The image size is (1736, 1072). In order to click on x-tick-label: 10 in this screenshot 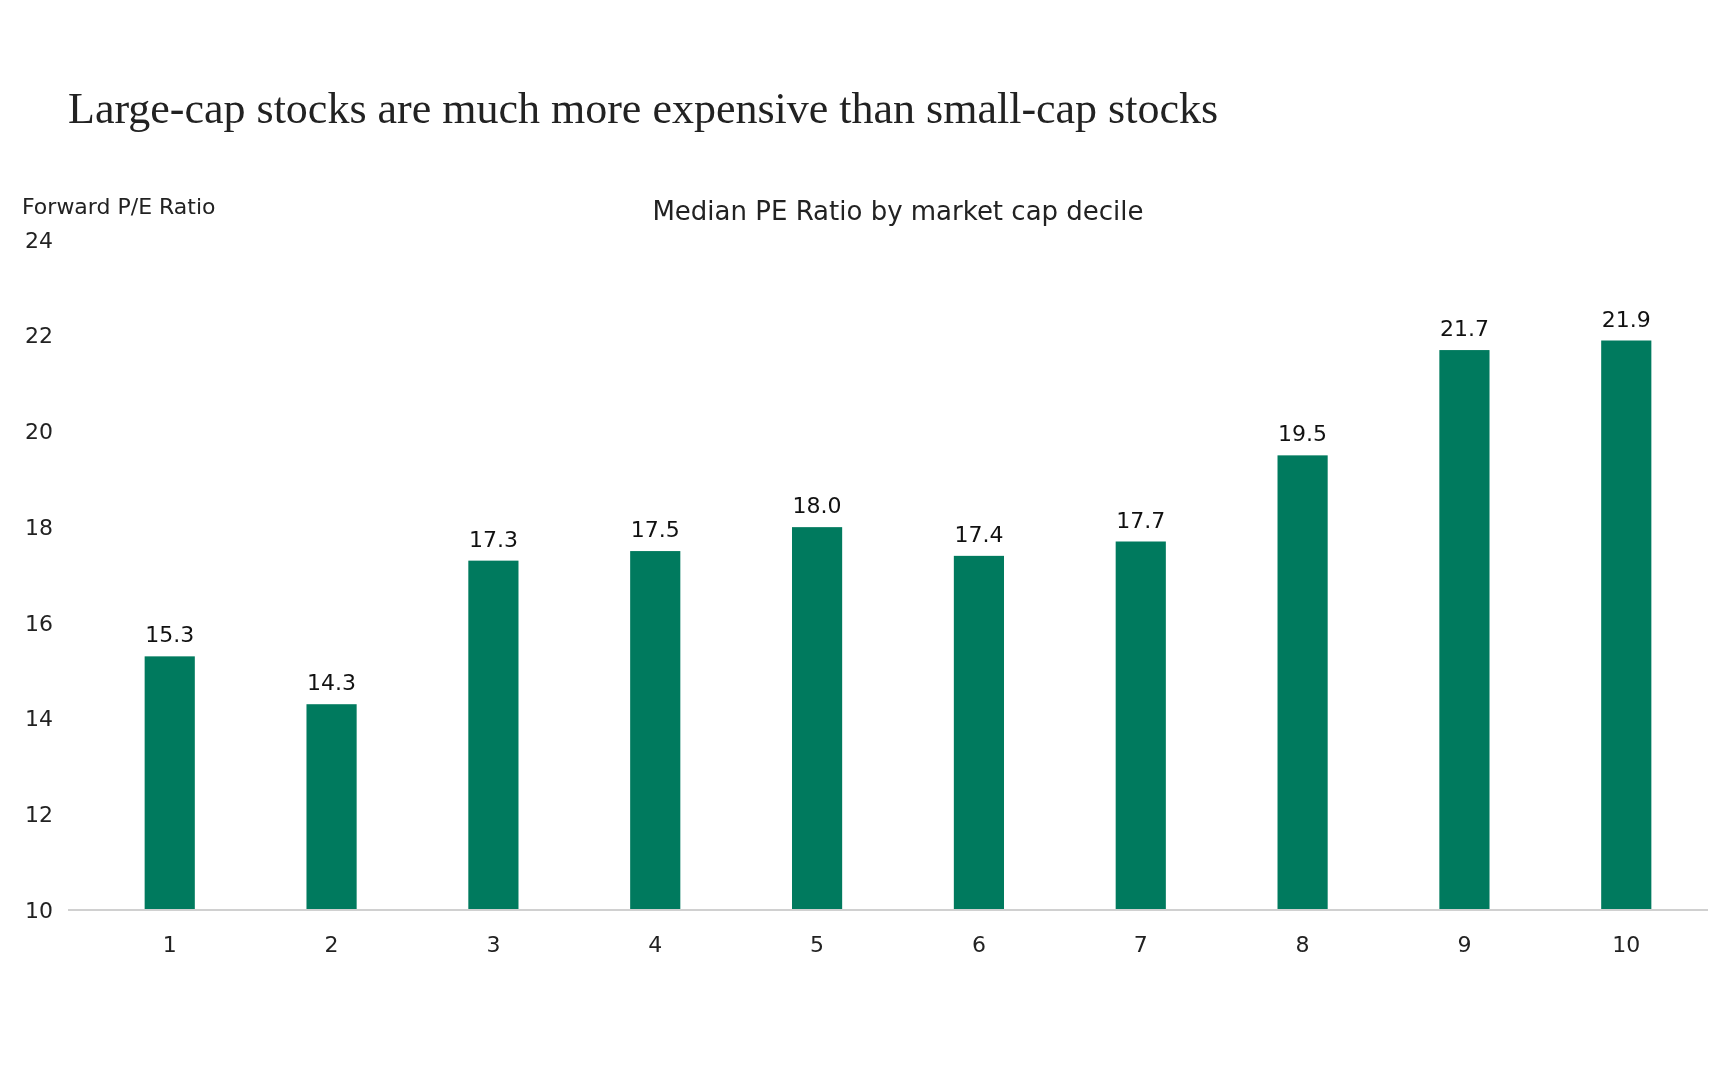, I will do `click(1626, 944)`.